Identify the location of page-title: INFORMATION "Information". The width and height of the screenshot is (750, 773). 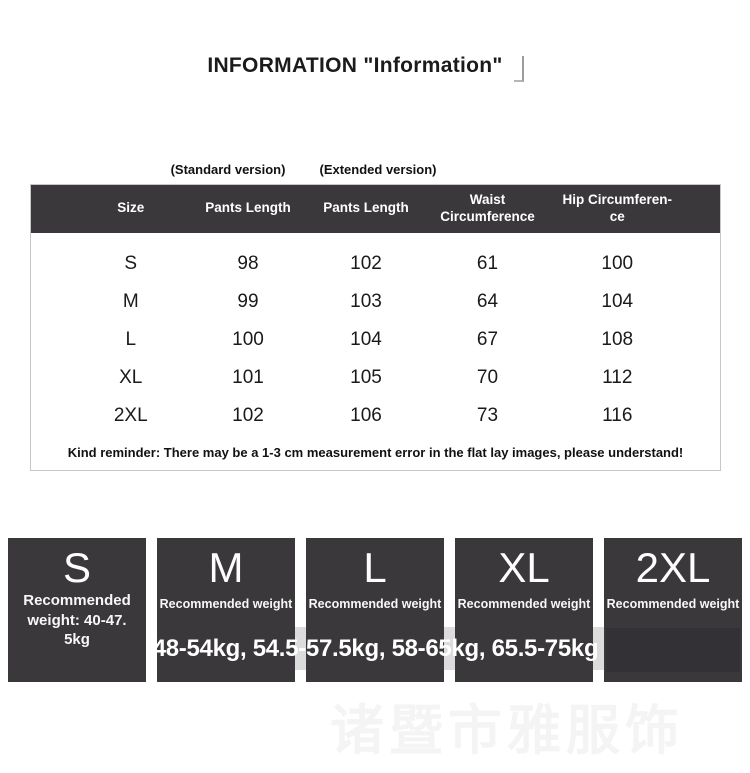
(355, 65).